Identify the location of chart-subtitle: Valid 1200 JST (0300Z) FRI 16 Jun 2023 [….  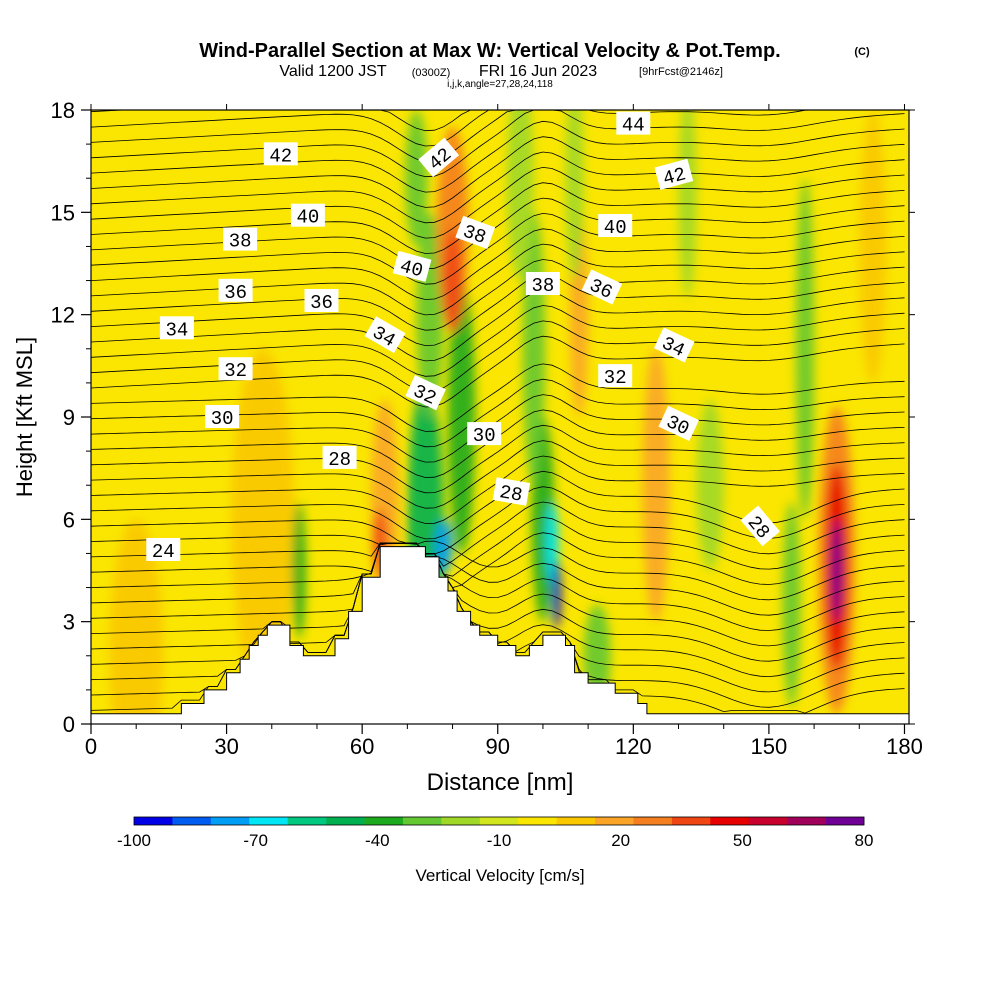
(501, 71).